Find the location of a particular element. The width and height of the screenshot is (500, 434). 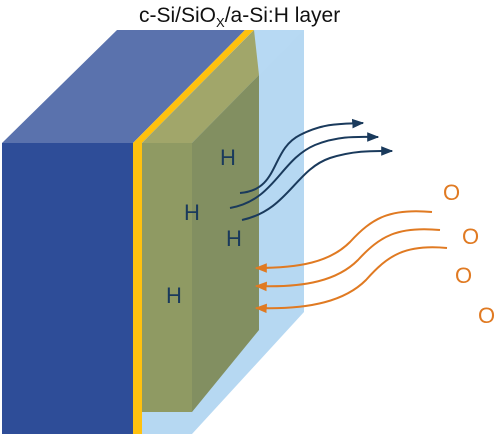

layer-title: c-Si/SiOX/a-Si:H layer is located at coordinates (239, 17).